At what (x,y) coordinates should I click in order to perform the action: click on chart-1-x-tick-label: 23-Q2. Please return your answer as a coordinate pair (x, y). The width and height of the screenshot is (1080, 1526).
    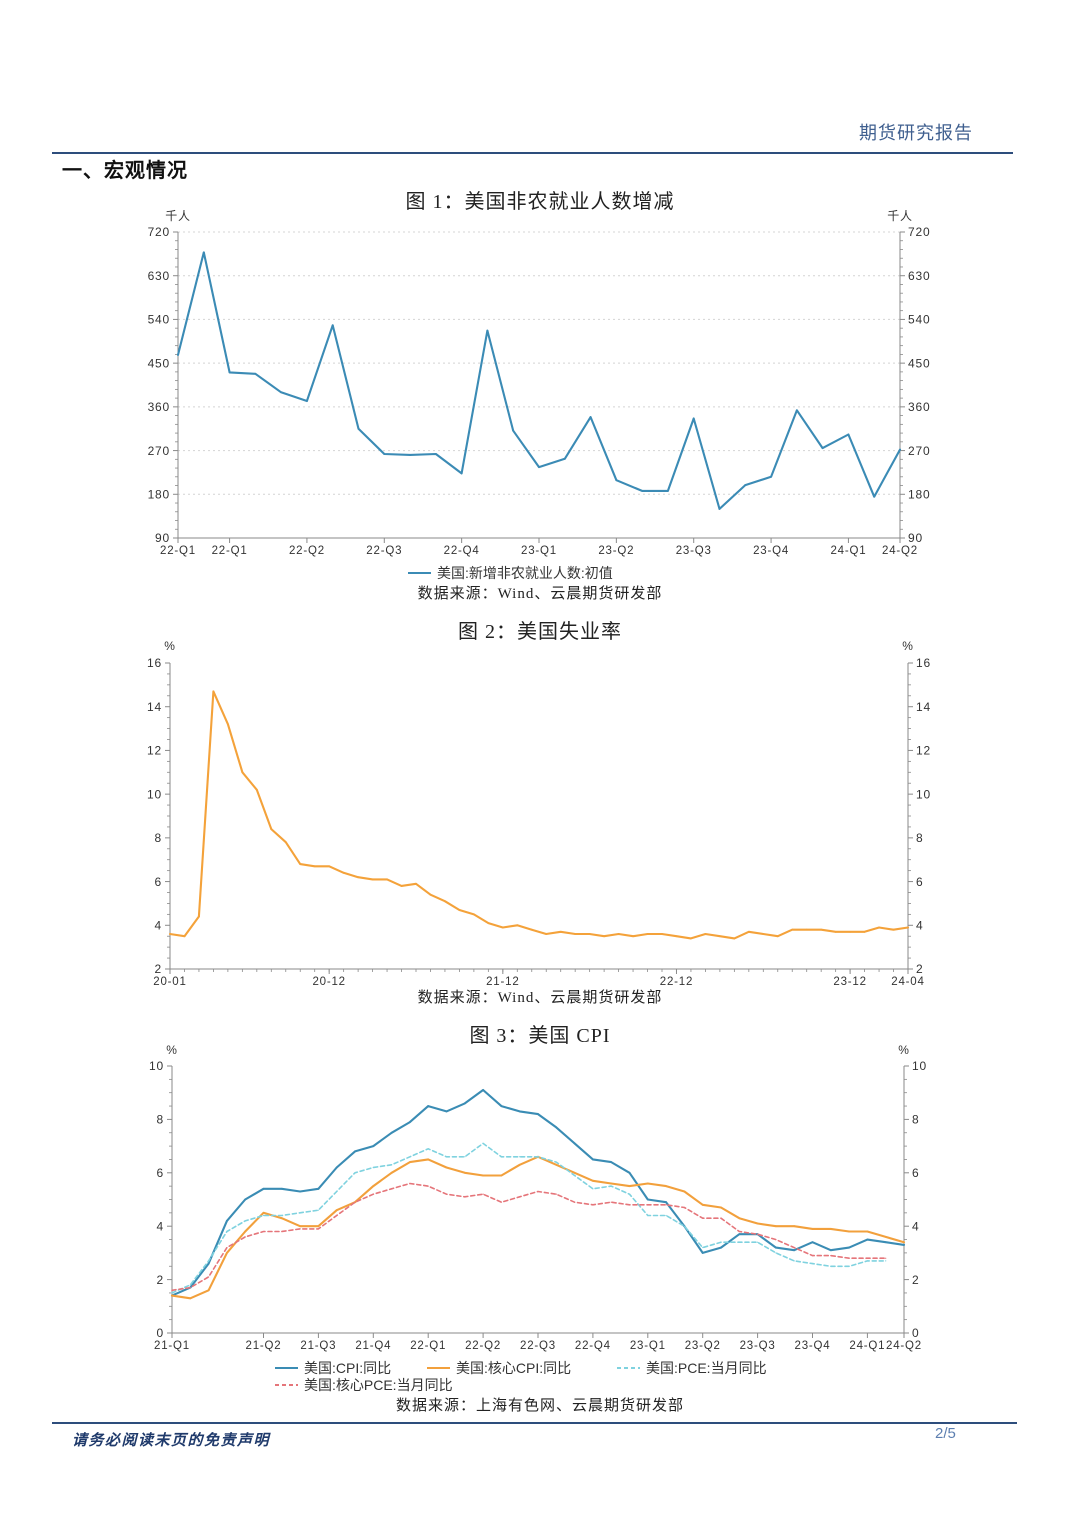
    Looking at the image, I should click on (616, 551).